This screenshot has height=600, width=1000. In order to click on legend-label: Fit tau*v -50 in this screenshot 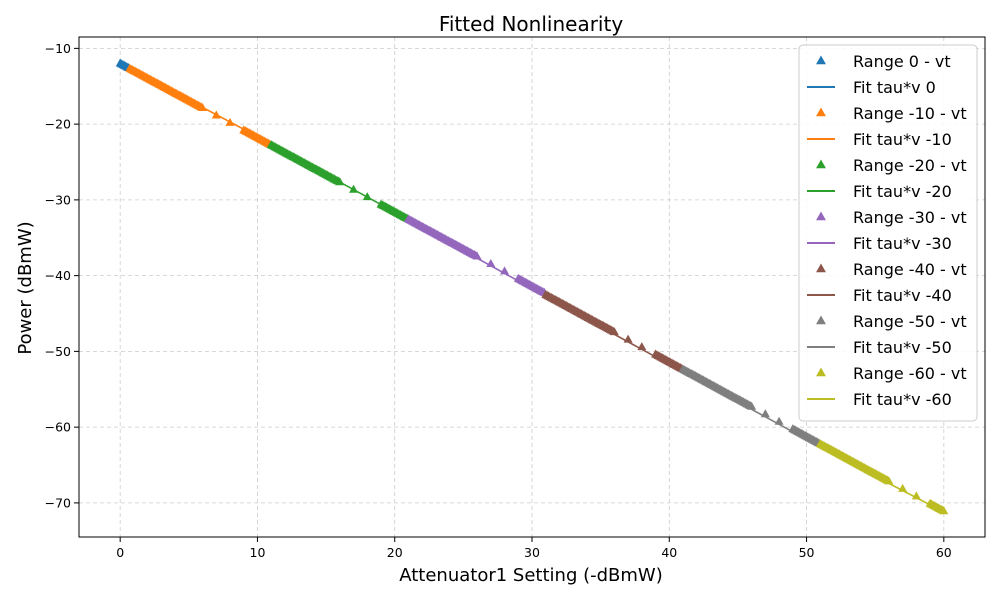, I will do `click(902, 347)`.